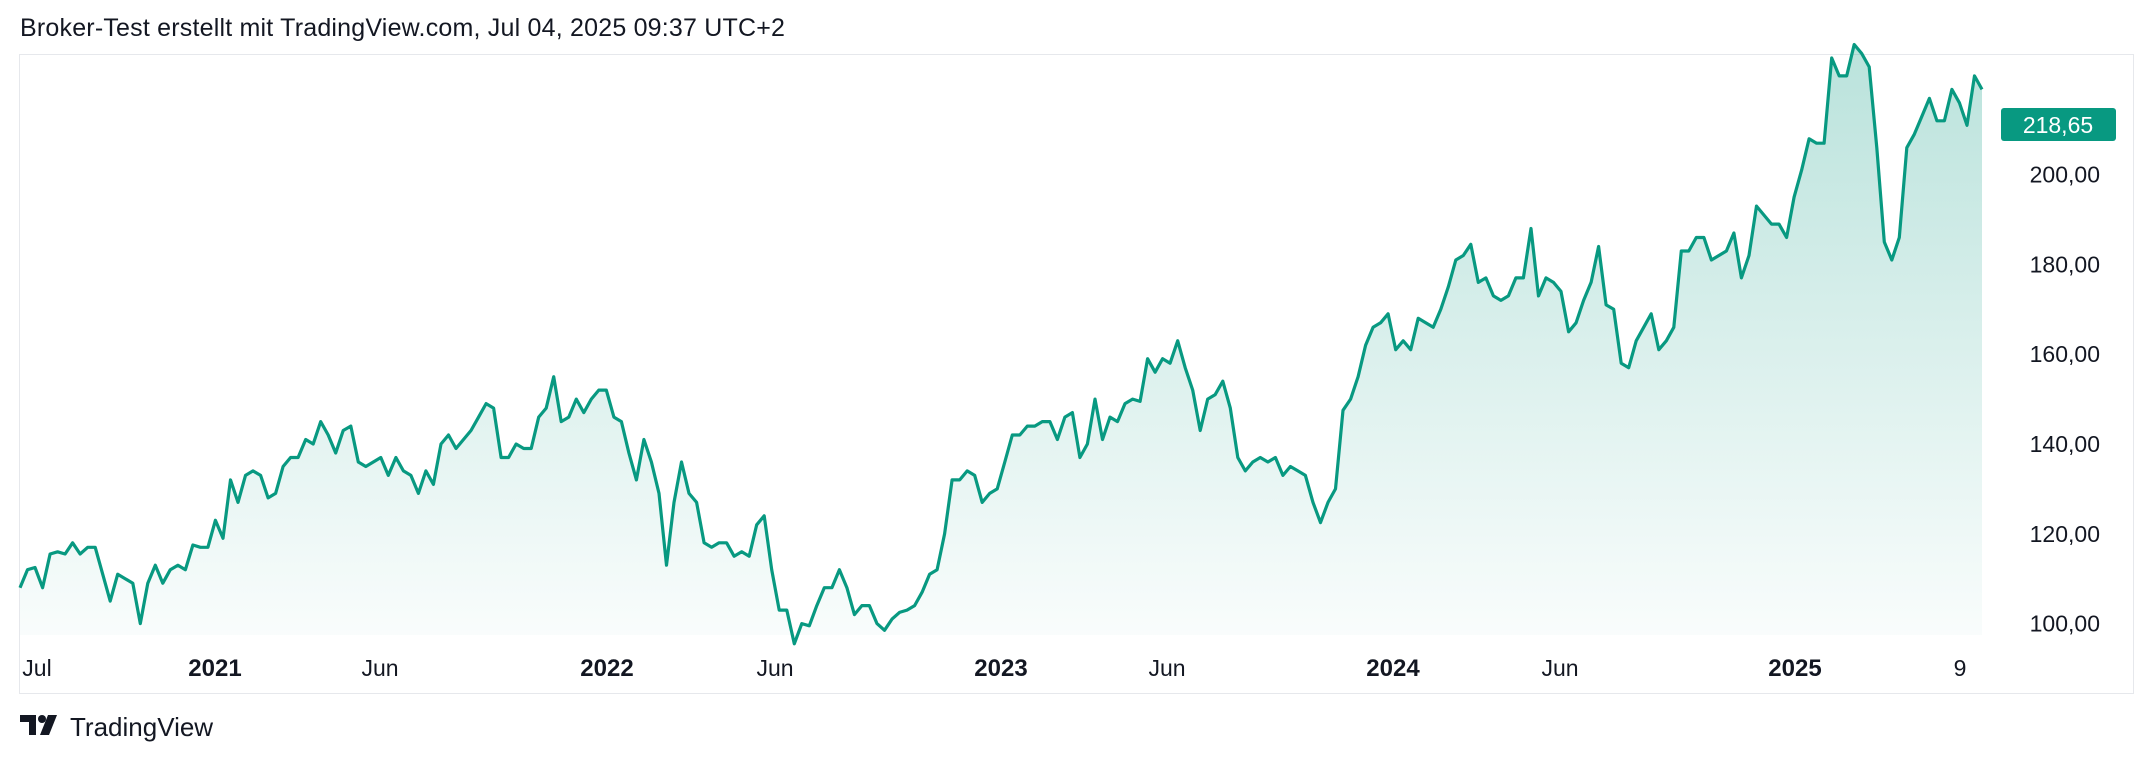 The width and height of the screenshot is (2152, 764). What do you see at coordinates (2065, 399) in the screenshot?
I see `y-axis: 100,00 120,00 140,00 160,00 180,00 200,00` at bounding box center [2065, 399].